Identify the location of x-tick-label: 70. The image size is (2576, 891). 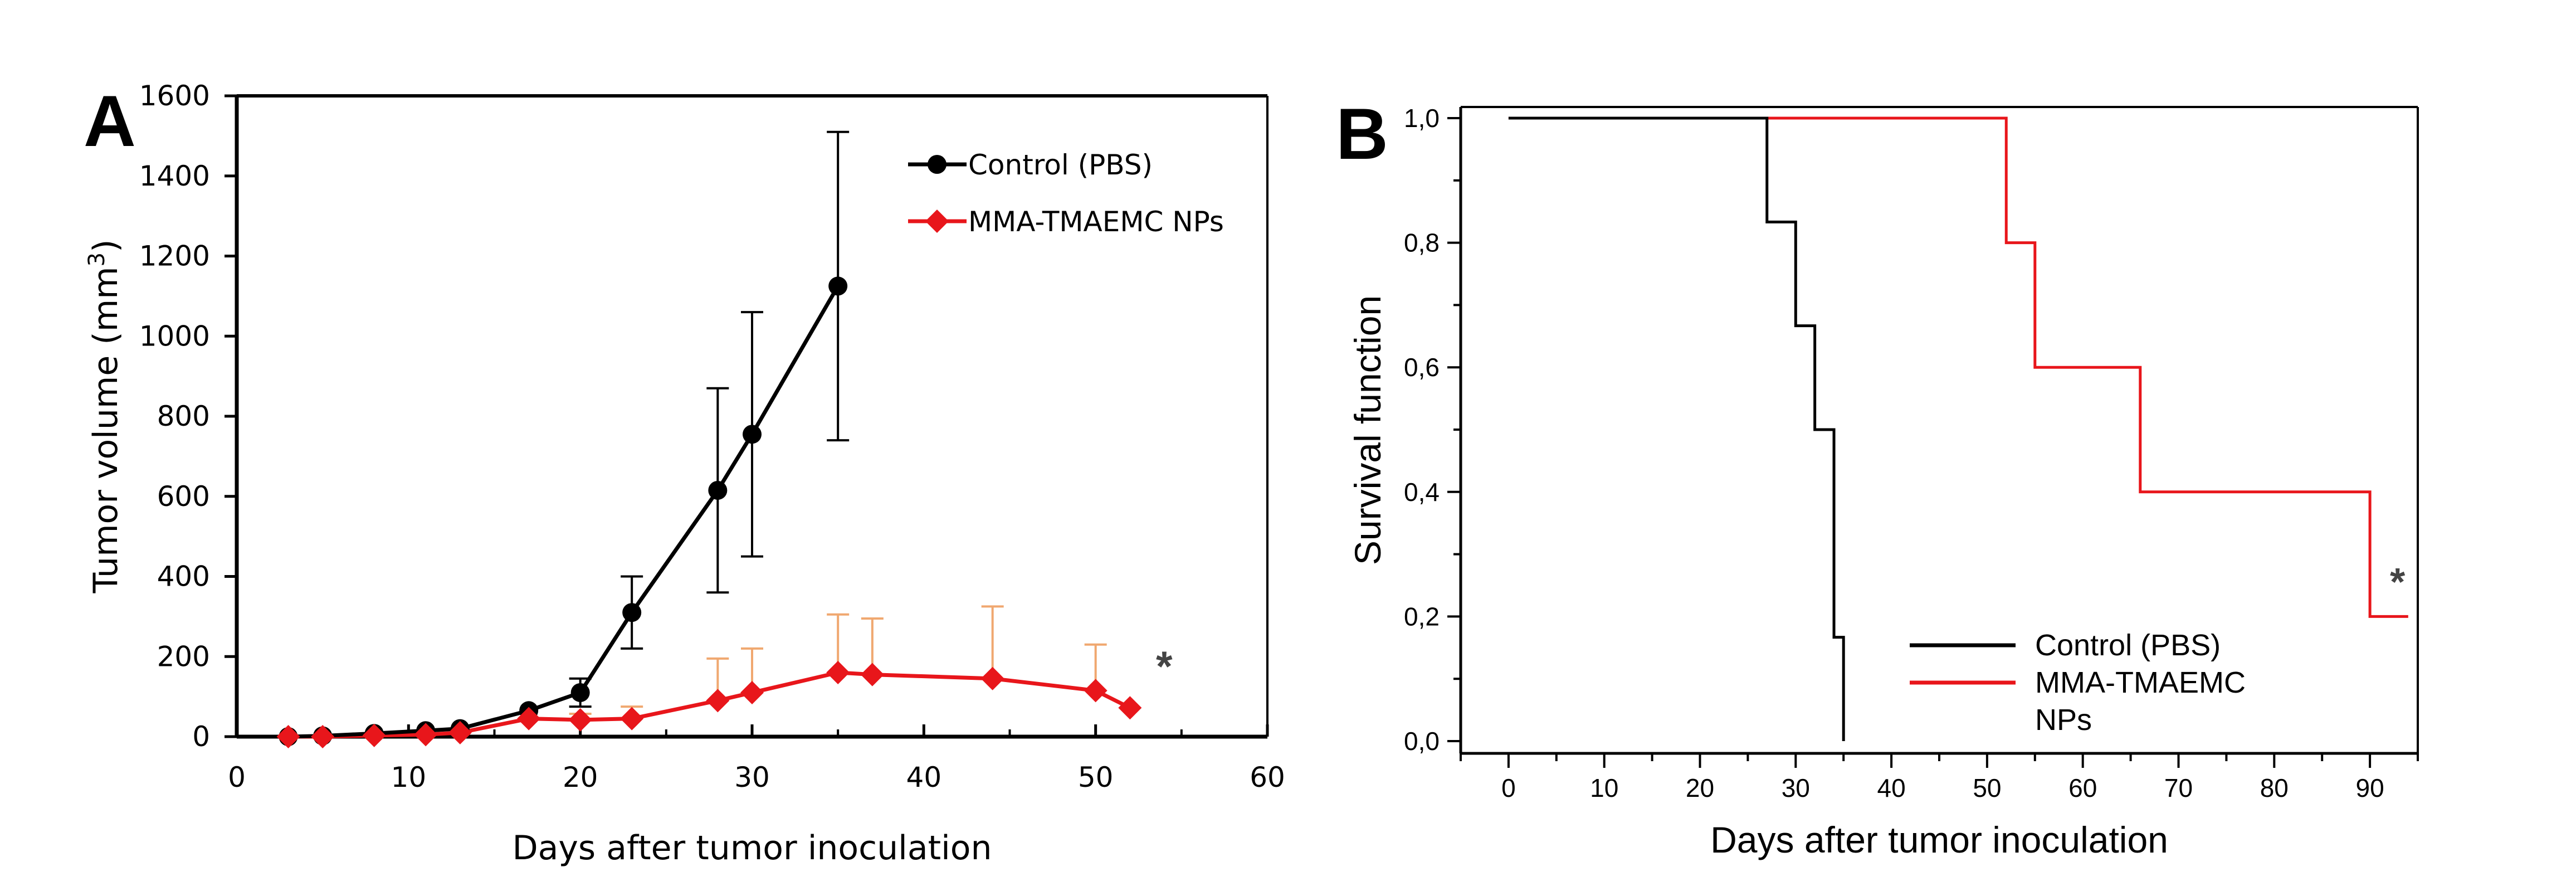
(2178, 787).